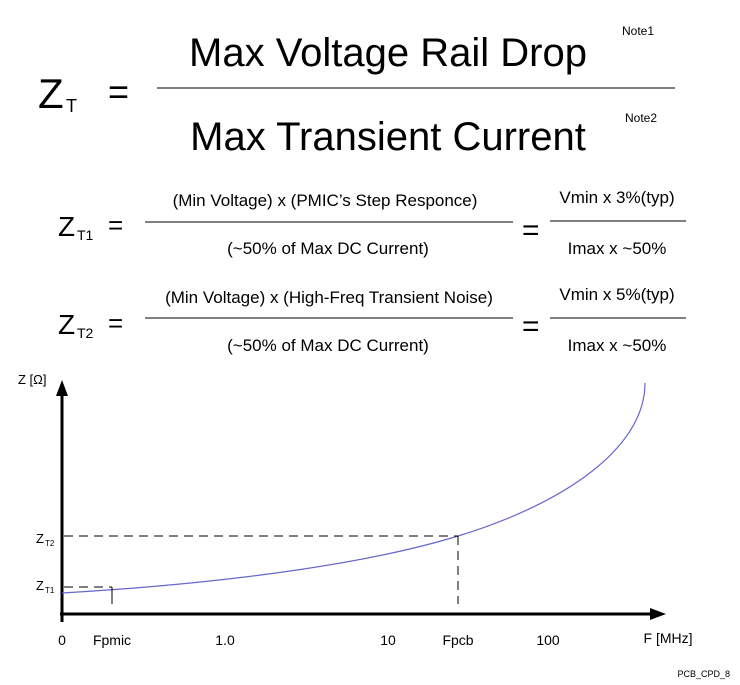 The width and height of the screenshot is (740, 685). What do you see at coordinates (225, 640) in the screenshot?
I see `x-label: 1.0` at bounding box center [225, 640].